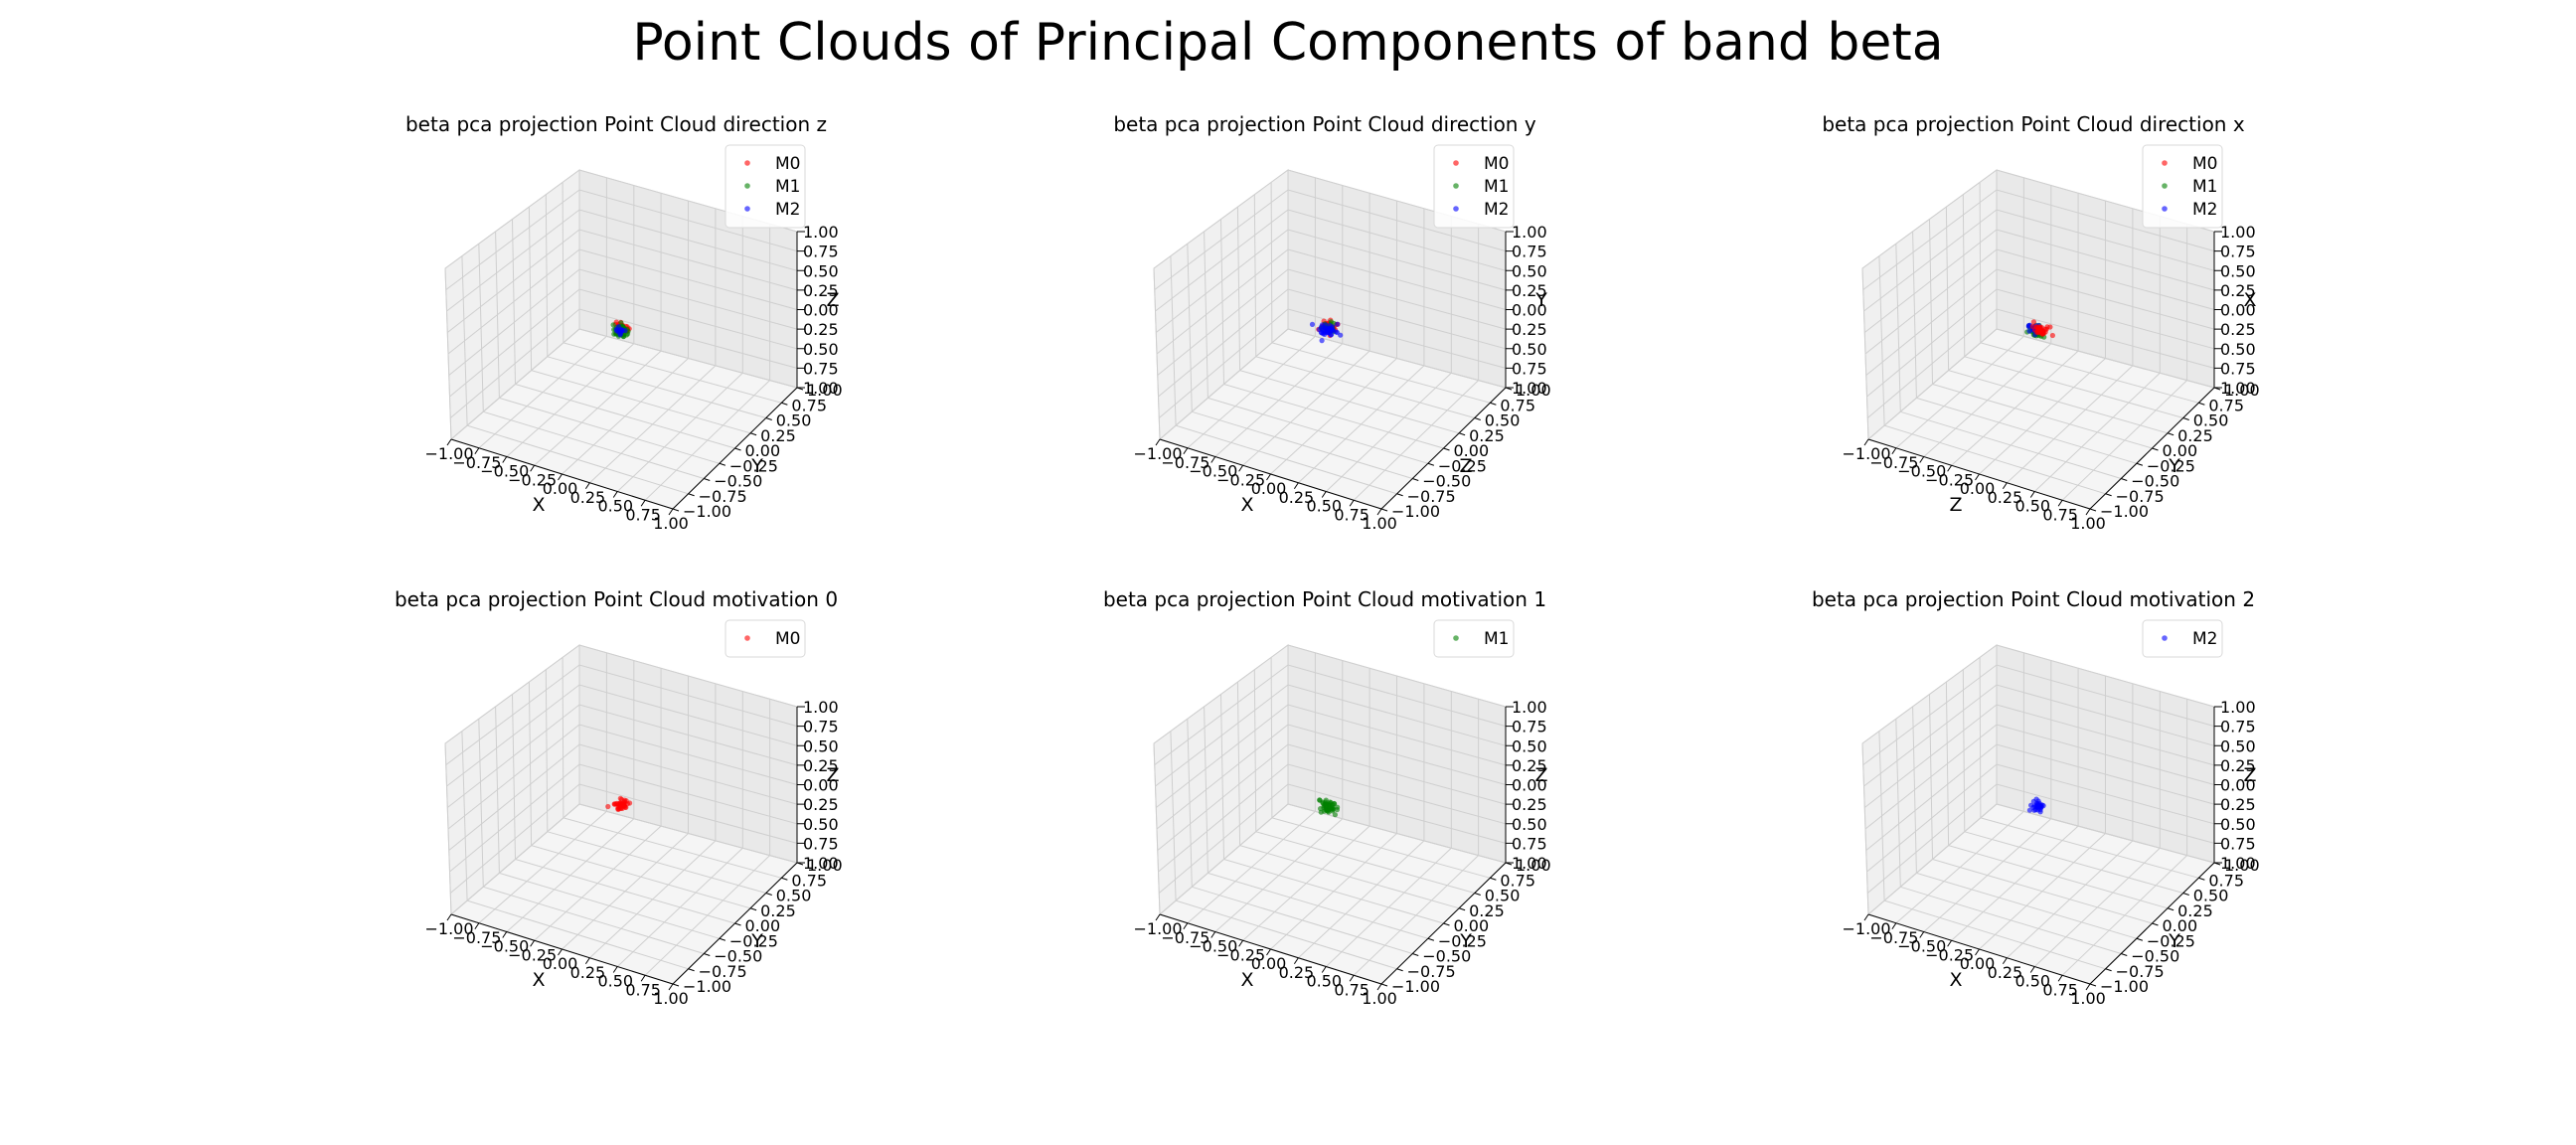 This screenshot has width=2576, height=1145. What do you see at coordinates (2204, 639) in the screenshot?
I see `legend-label-M2: M2` at bounding box center [2204, 639].